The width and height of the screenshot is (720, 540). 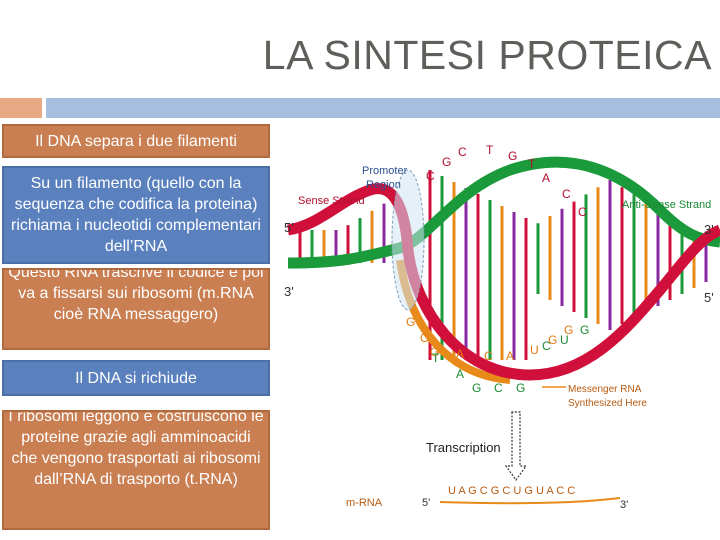 I want to click on mrna-sequence: U A G C G C U G U A C C, so click(x=511, y=491).